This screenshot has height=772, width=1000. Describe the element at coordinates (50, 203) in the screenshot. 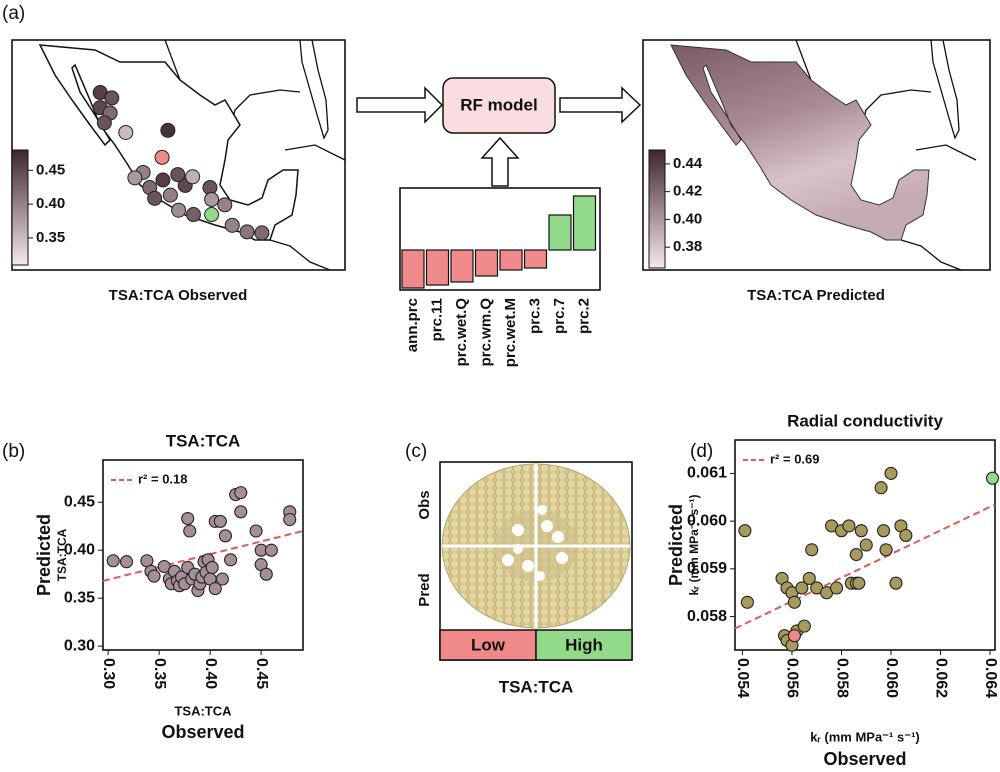

I see `colorbar-tick-label: 0.40` at that location.